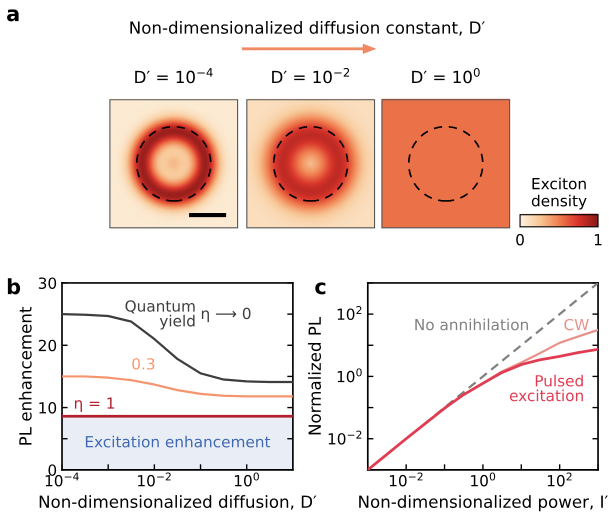 This screenshot has width=614, height=525. What do you see at coordinates (14, 286) in the screenshot?
I see `text: b` at bounding box center [14, 286].